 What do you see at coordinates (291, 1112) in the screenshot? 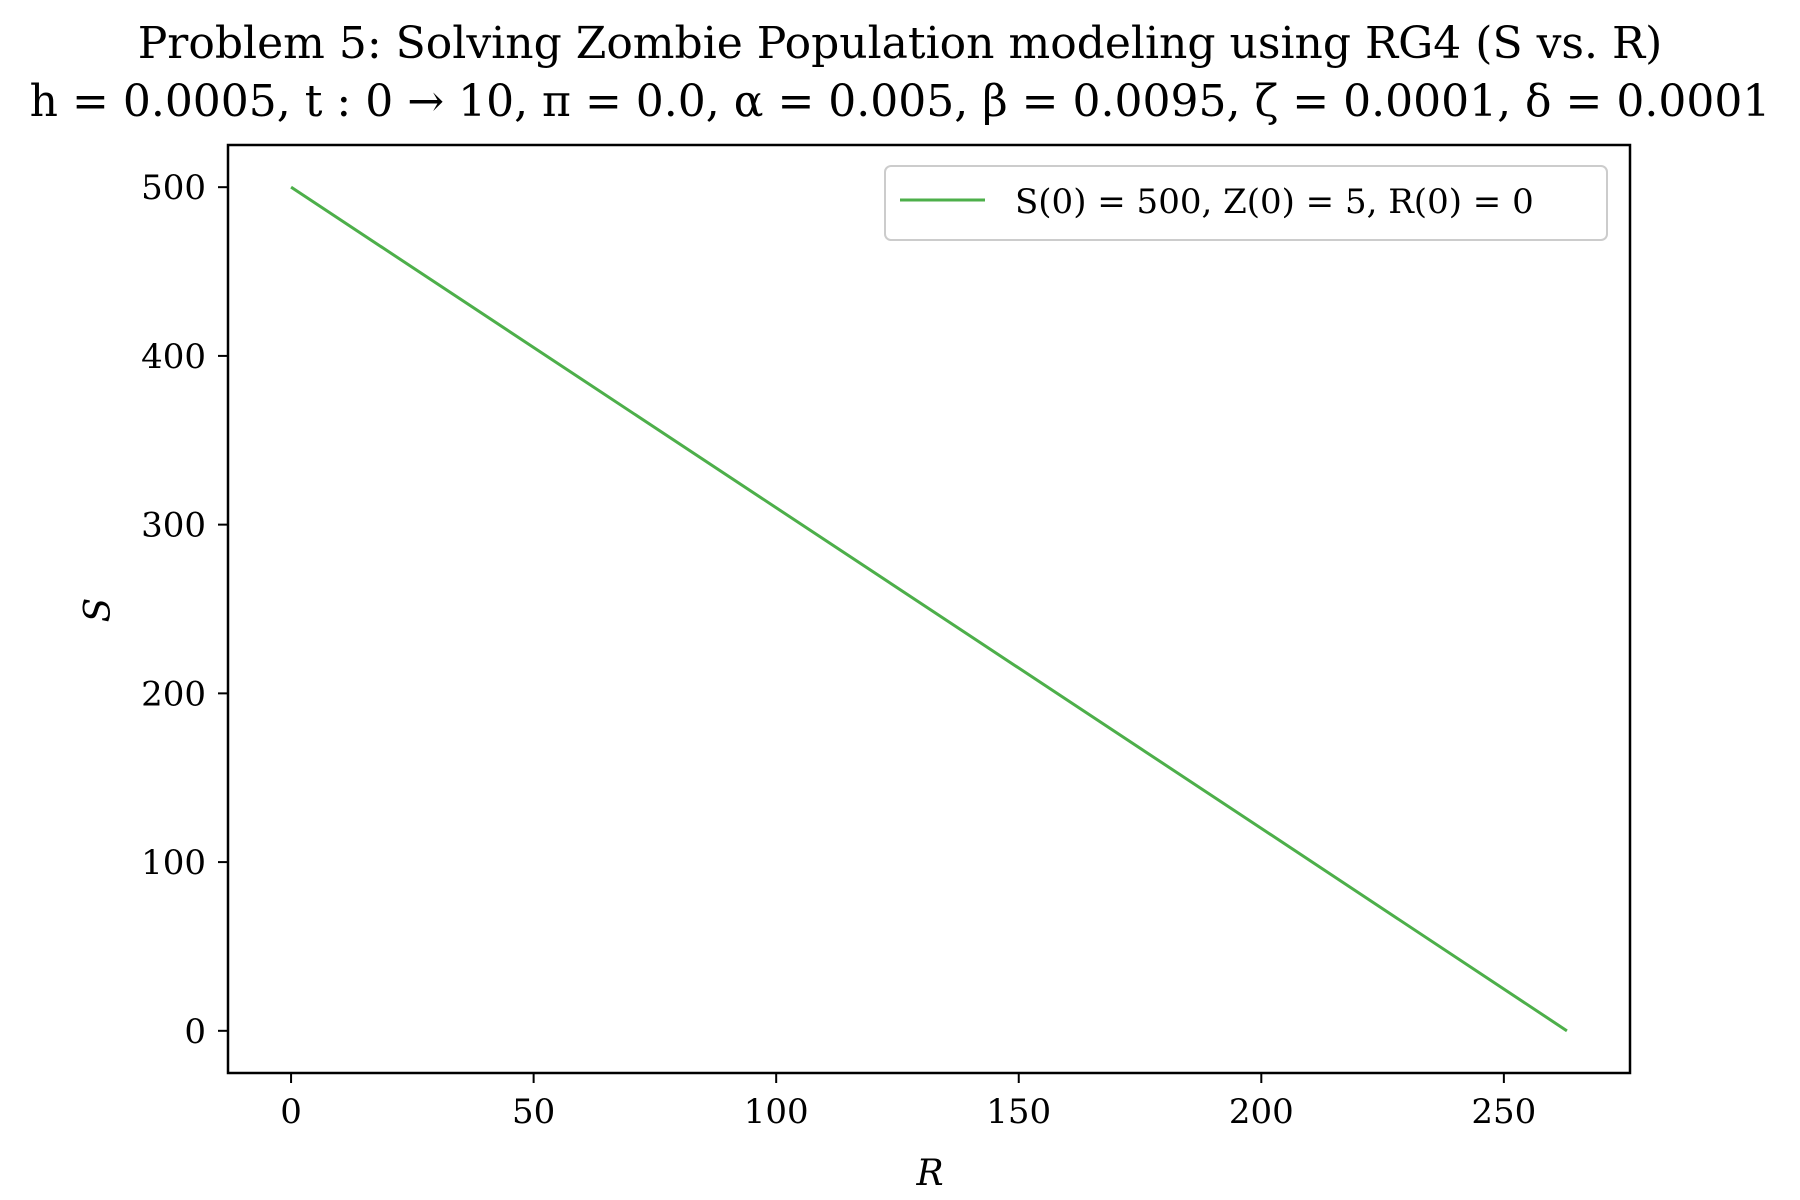
I see `x-tick-label: 0` at bounding box center [291, 1112].